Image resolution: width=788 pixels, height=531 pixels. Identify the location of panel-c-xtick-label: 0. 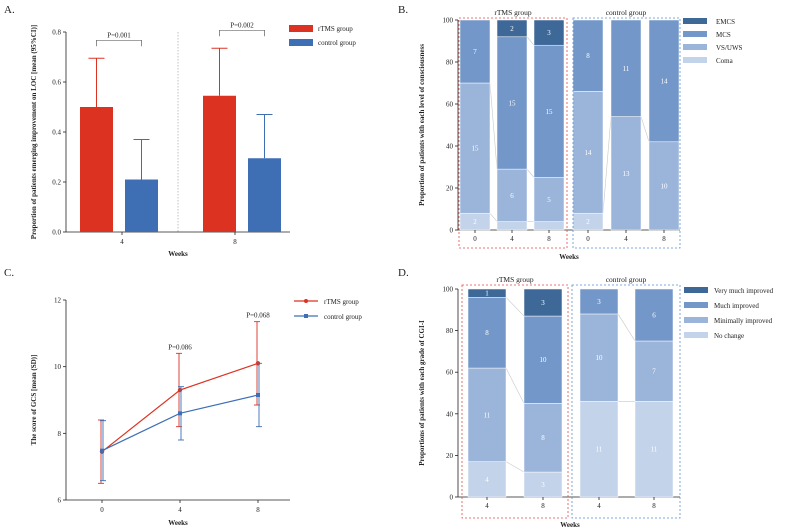
(102, 510).